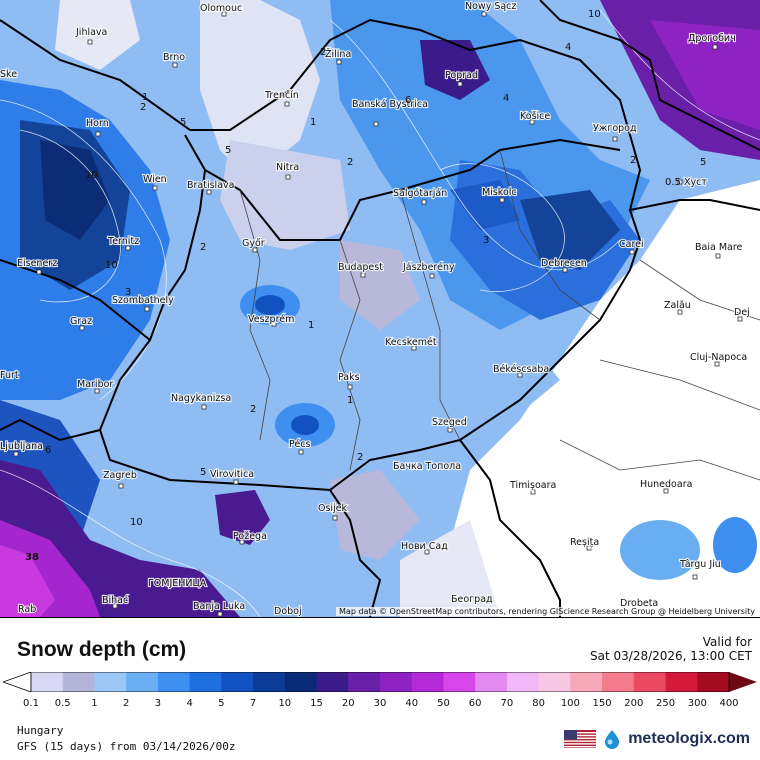 The image size is (760, 760). Describe the element at coordinates (95, 384) in the screenshot. I see `city-maribor: Maribor` at that location.